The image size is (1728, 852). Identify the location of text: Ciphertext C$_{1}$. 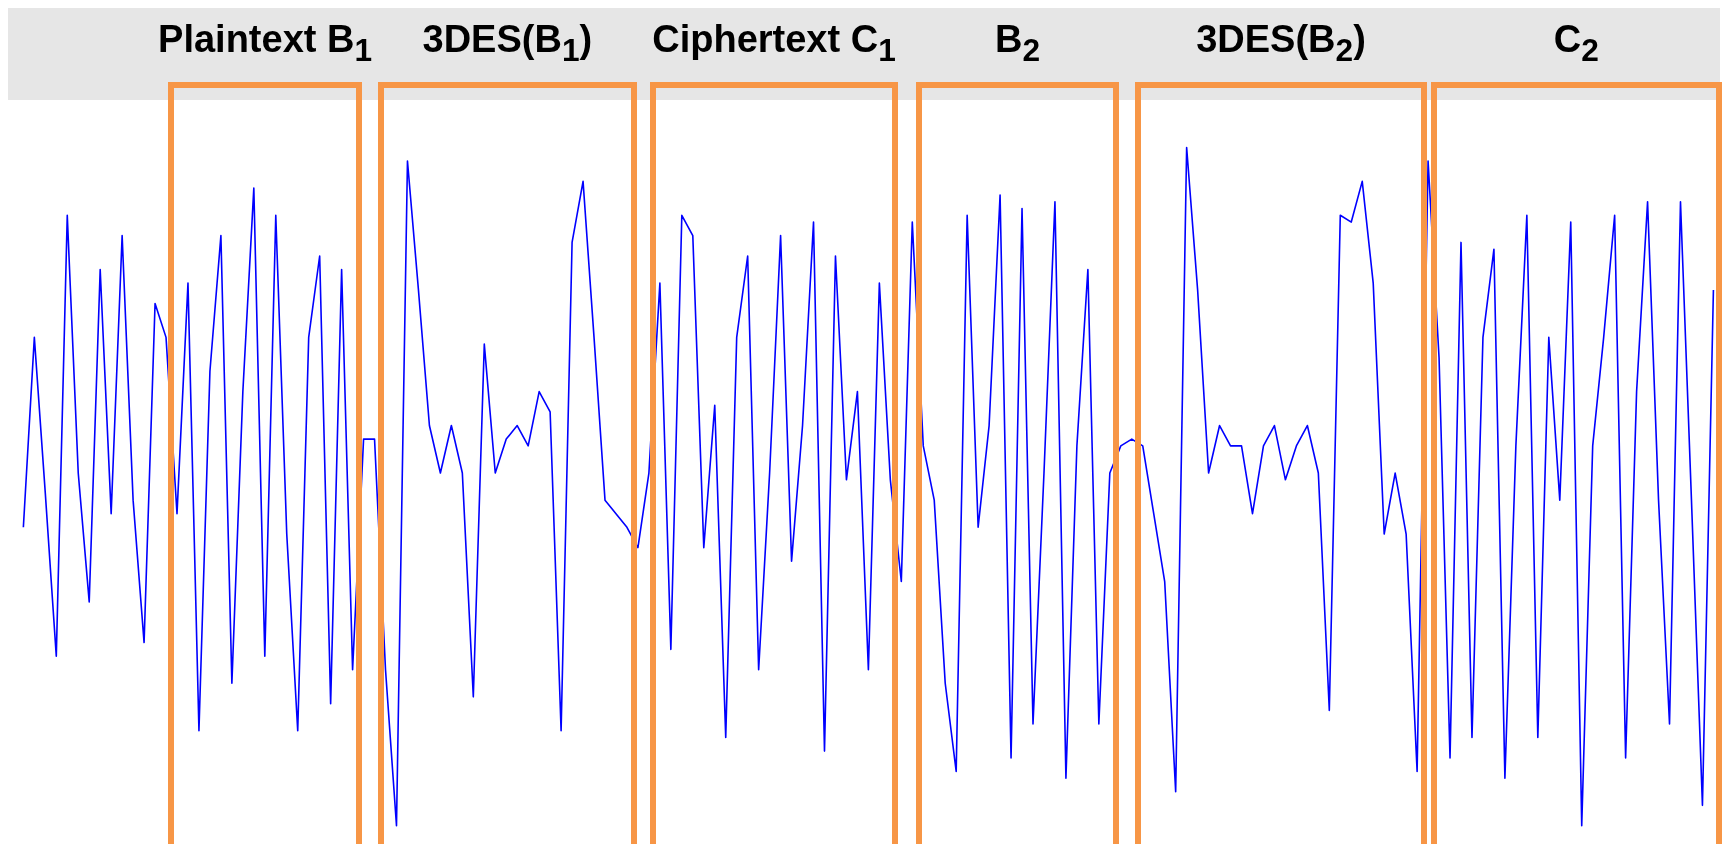
(774, 43).